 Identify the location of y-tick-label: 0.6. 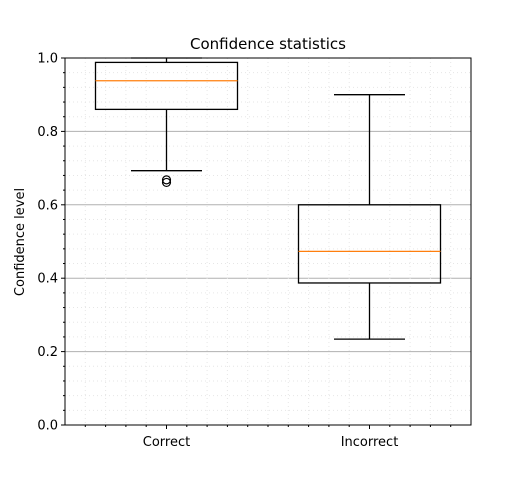
(47, 205).